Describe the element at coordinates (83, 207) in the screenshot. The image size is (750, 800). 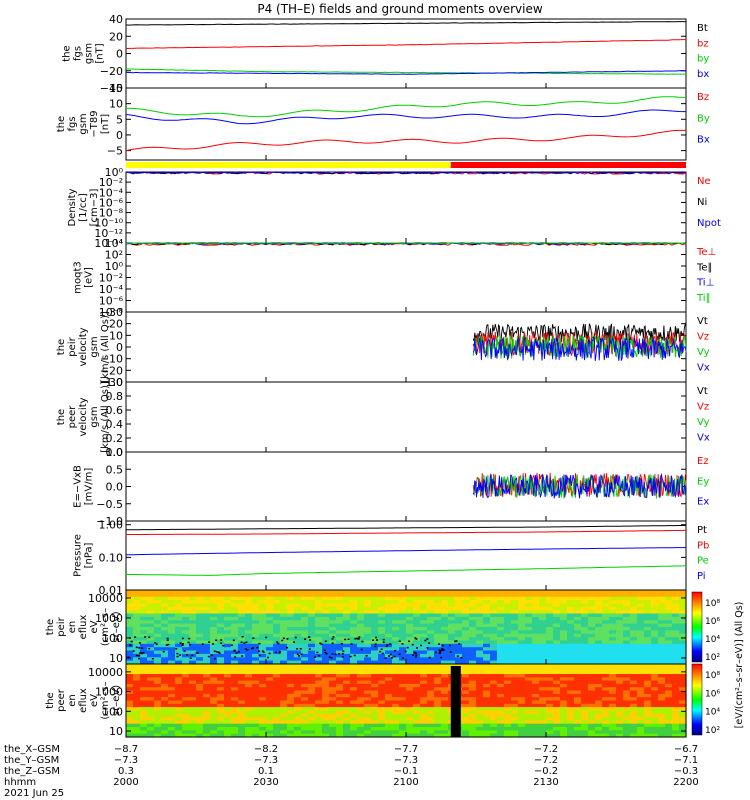
I see `y-axis-label: Density[1/cc][cm−3]` at that location.